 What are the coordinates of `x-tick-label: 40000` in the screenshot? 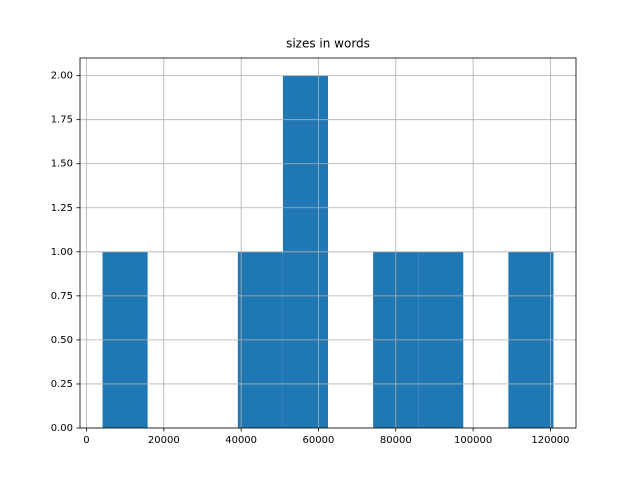 It's located at (241, 440).